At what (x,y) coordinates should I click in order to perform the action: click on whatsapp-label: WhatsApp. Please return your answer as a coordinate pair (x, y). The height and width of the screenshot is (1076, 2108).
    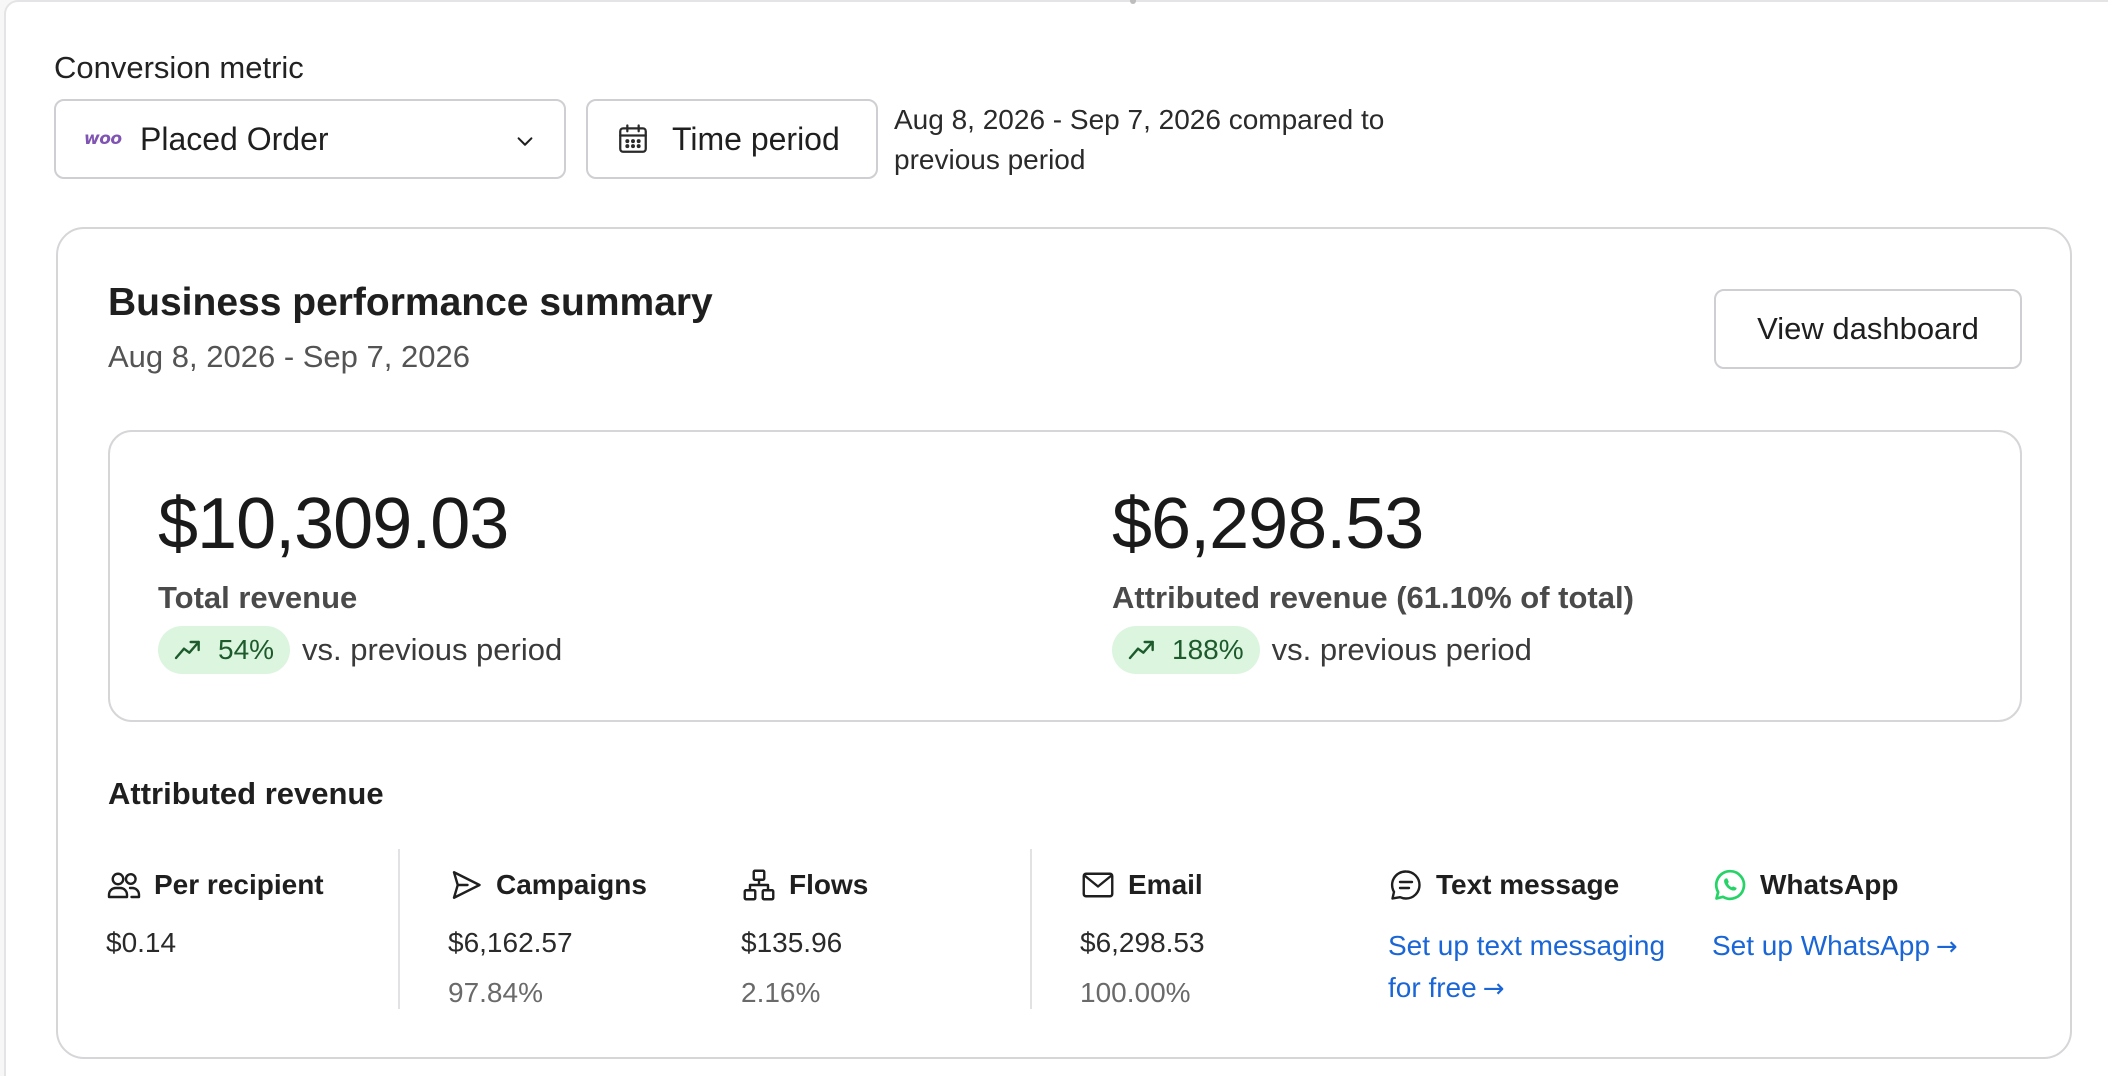
    Looking at the image, I should click on (1829, 884).